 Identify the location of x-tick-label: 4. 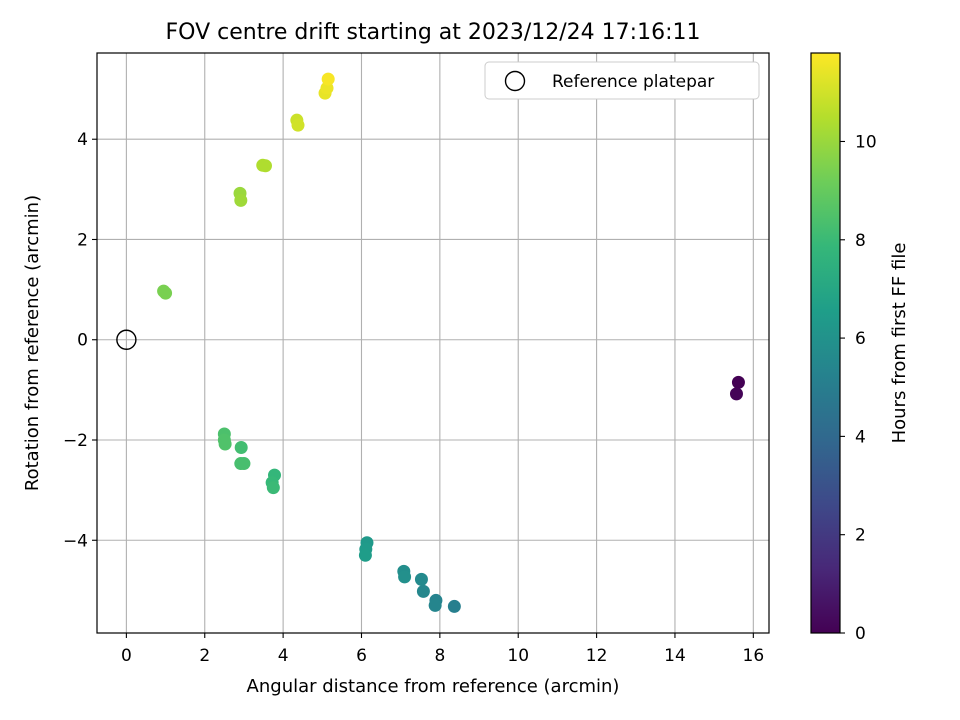
(283, 656).